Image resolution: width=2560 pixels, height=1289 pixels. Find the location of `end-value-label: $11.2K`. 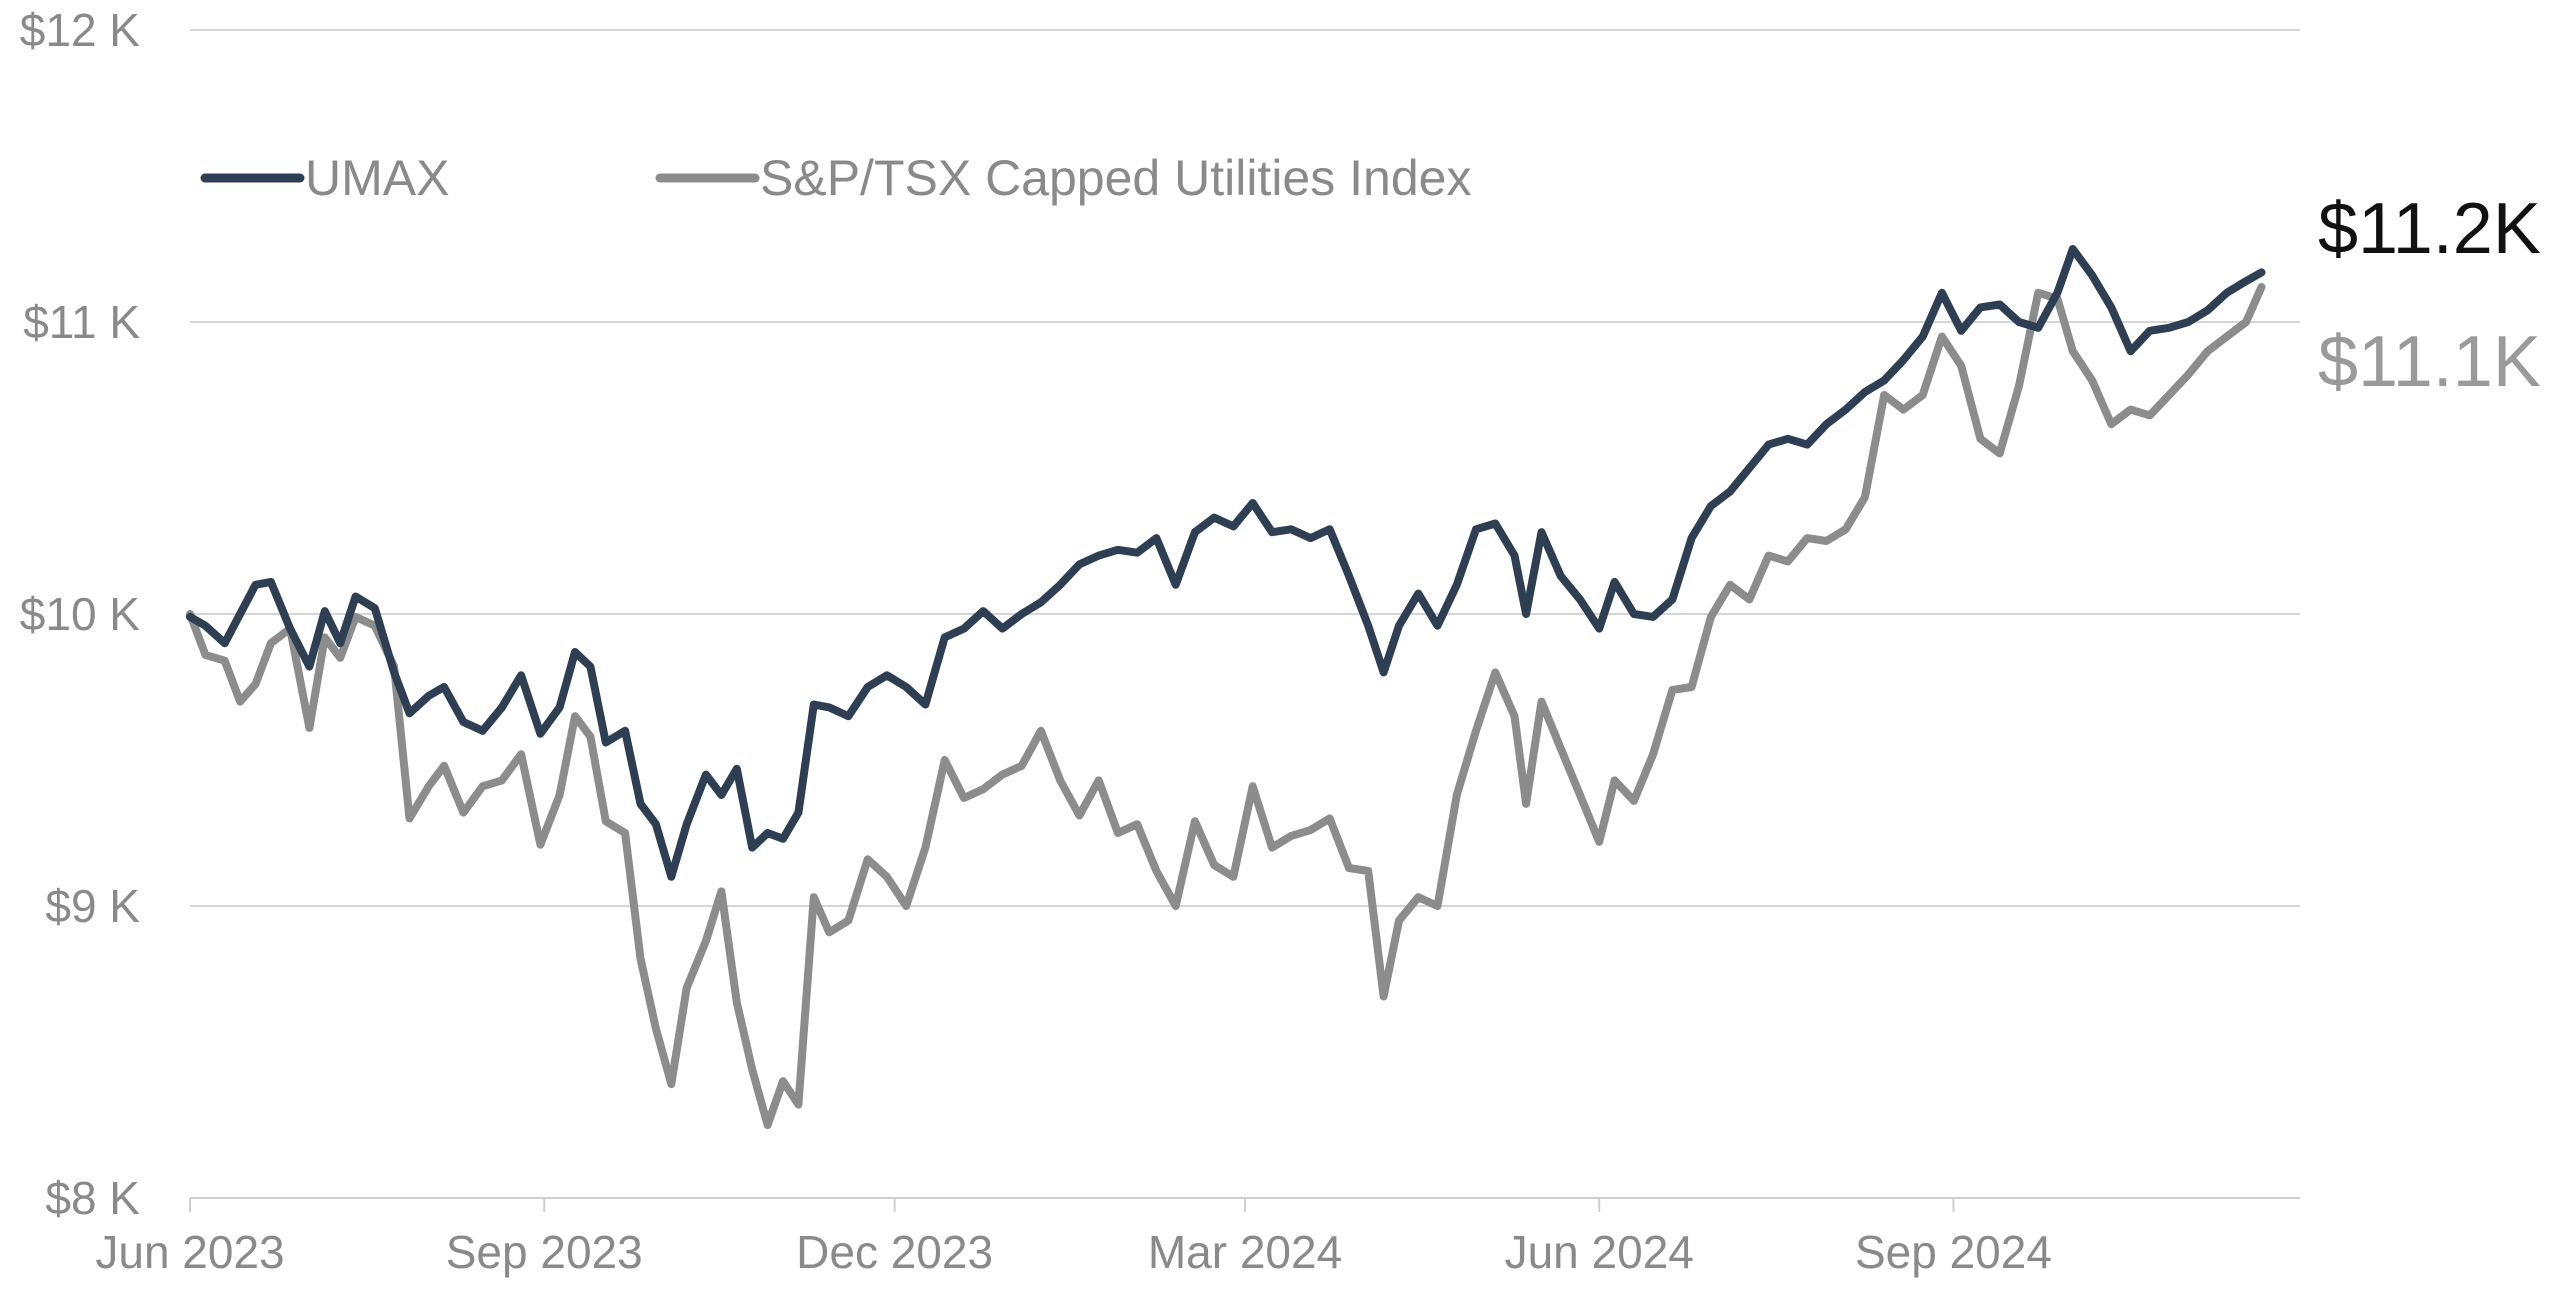

end-value-label: $11.2K is located at coordinates (2429, 229).